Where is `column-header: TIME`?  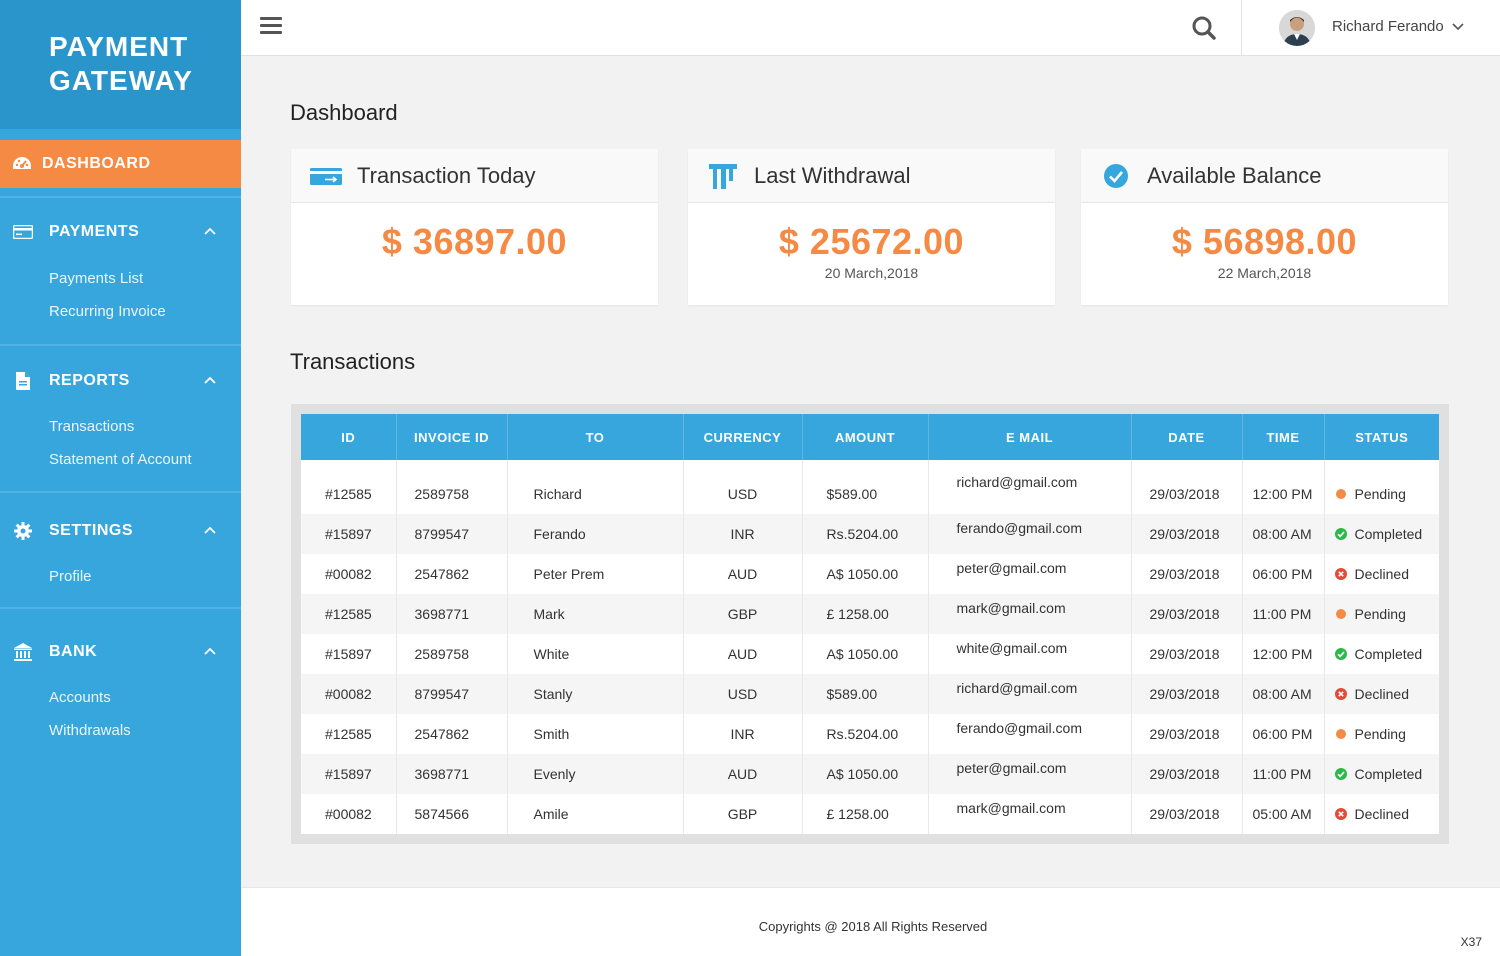
column-header: TIME is located at coordinates (1283, 437).